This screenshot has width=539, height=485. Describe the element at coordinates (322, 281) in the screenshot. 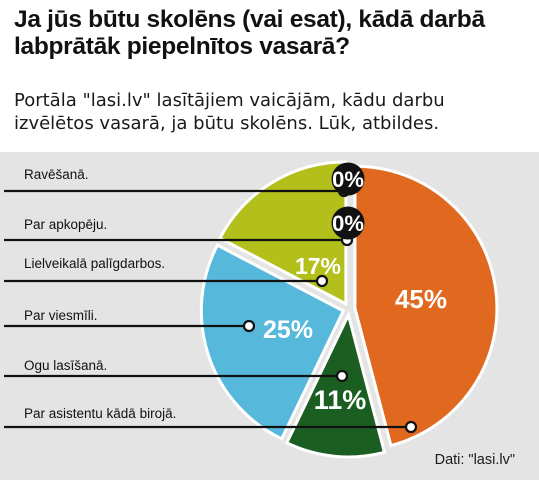

I see `leader-dot-lielveikala-paligdarbos` at that location.